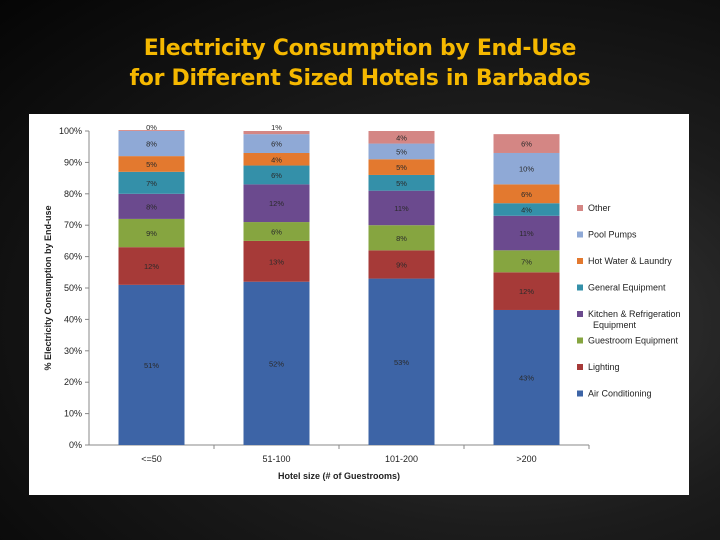  Describe the element at coordinates (276, 459) in the screenshot. I see `x-tick-label: 51-100` at that location.